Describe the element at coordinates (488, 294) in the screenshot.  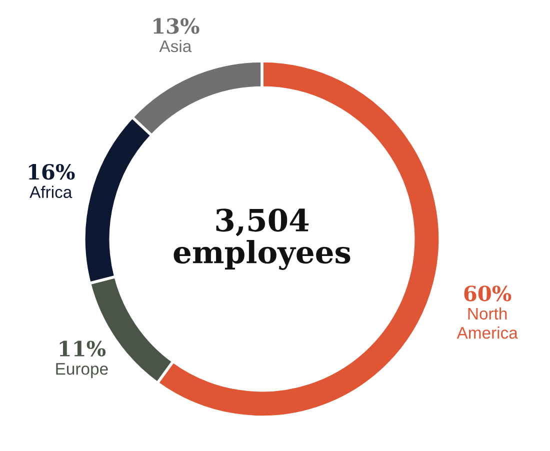
I see `data-label: 60%` at that location.